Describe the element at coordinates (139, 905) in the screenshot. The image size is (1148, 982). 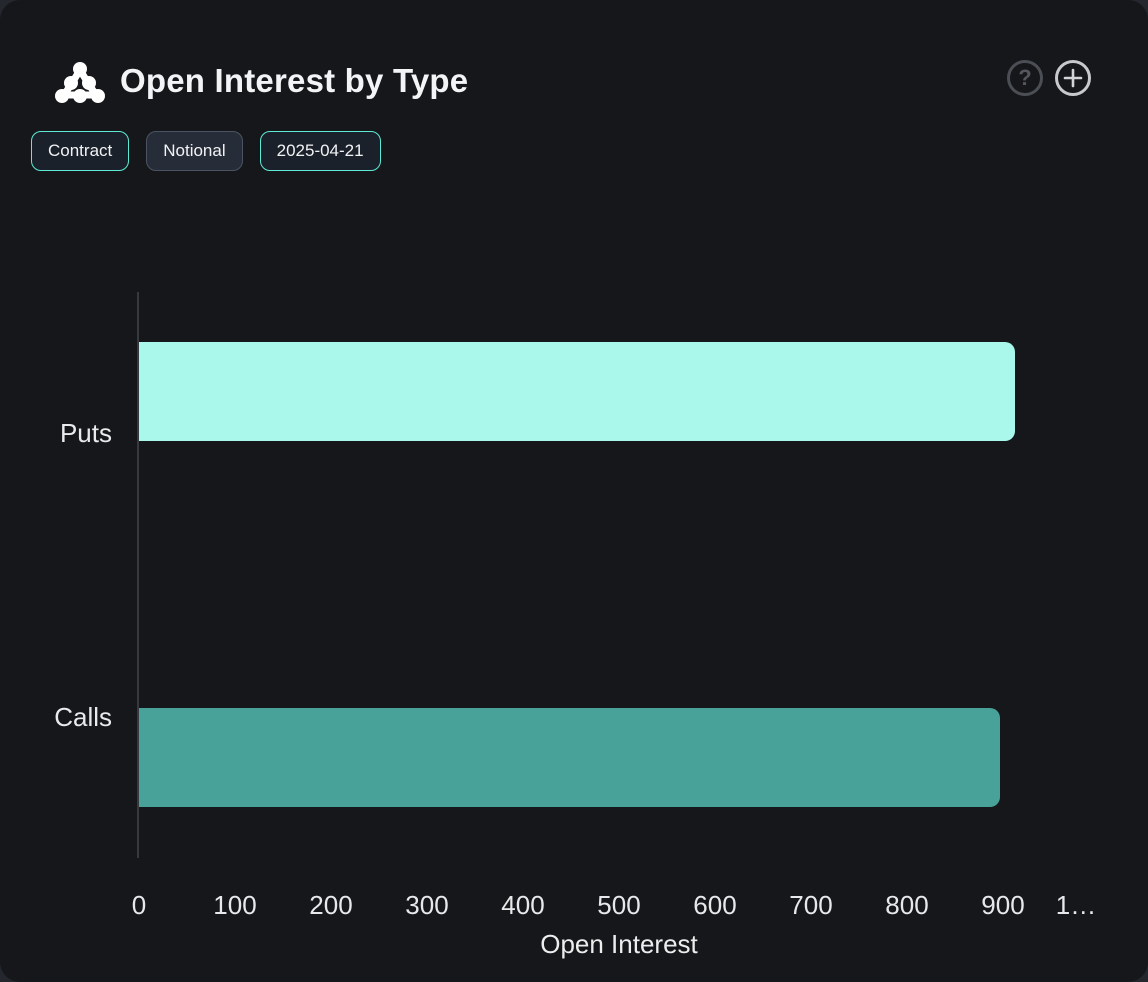
I see `x-tick-label: 0` at that location.